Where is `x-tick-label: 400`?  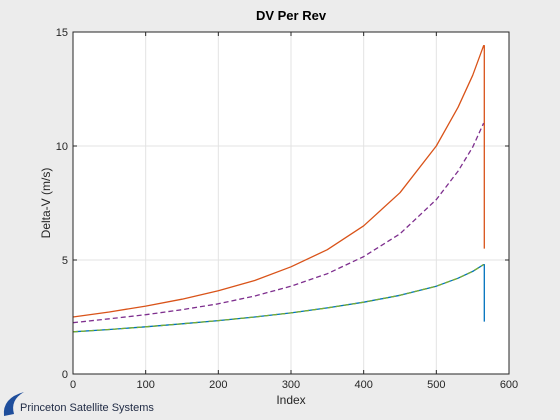
x-tick-label: 400 is located at coordinates (363, 385).